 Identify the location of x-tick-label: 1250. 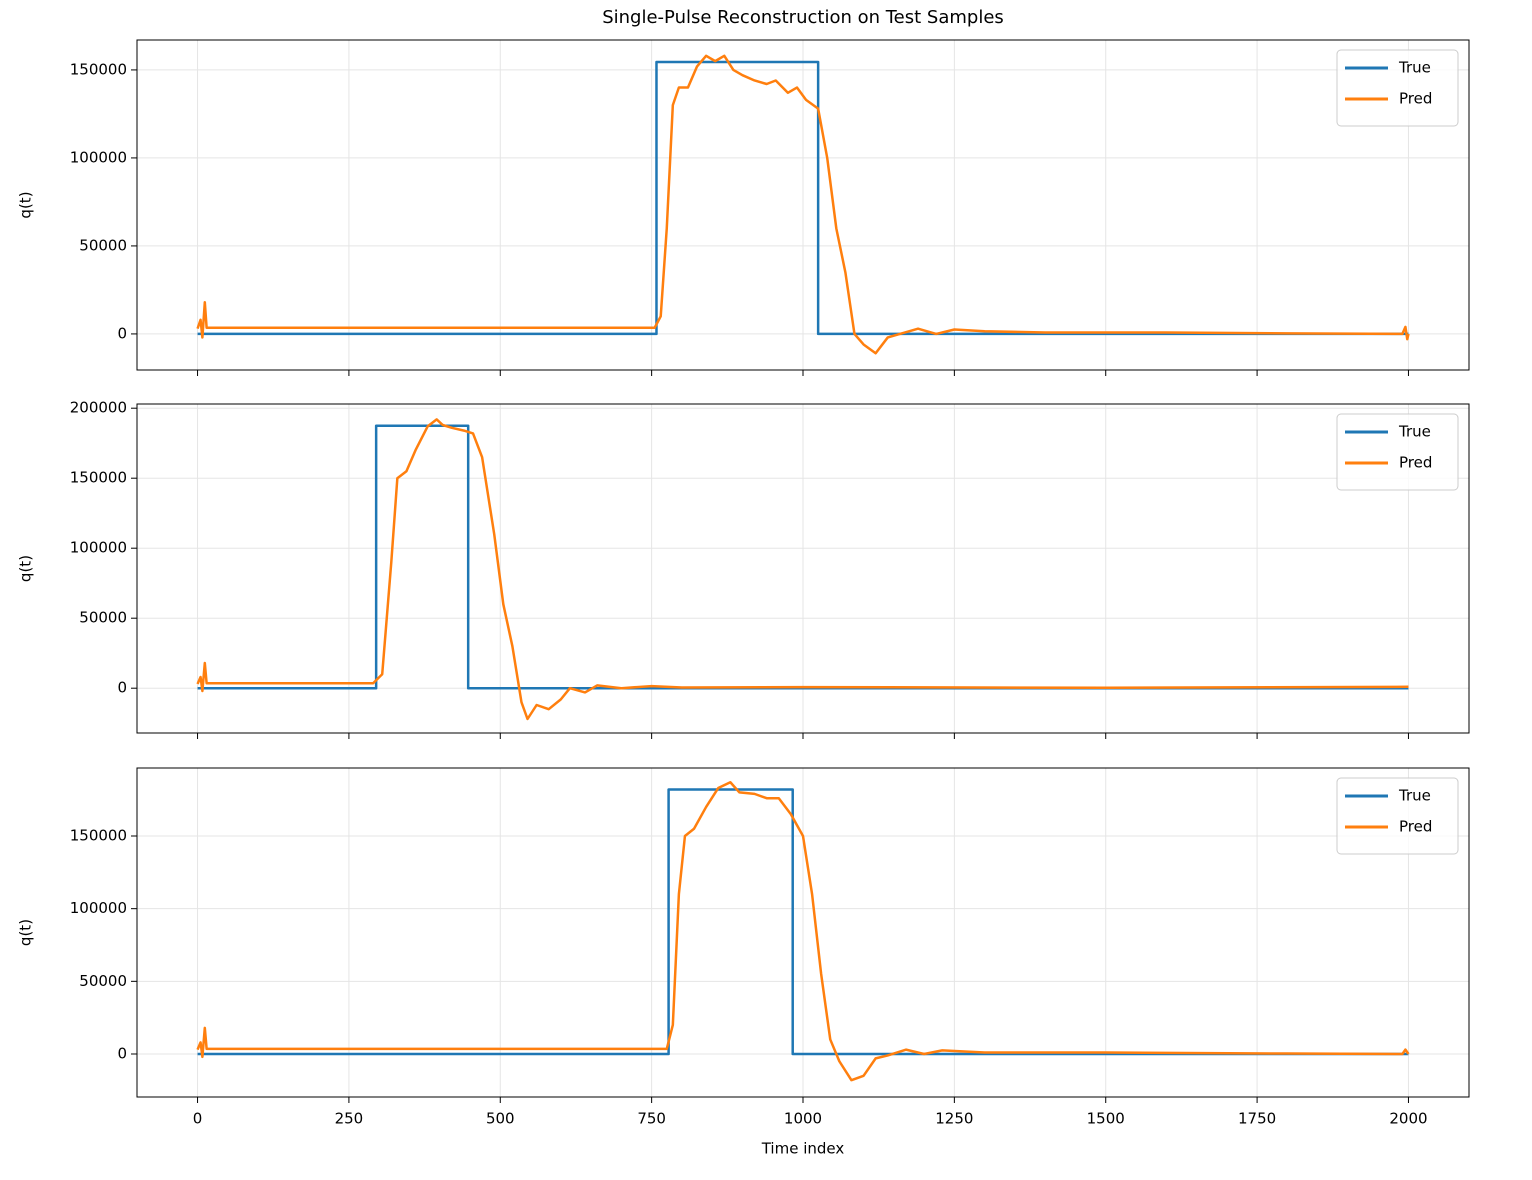
(954, 1119).